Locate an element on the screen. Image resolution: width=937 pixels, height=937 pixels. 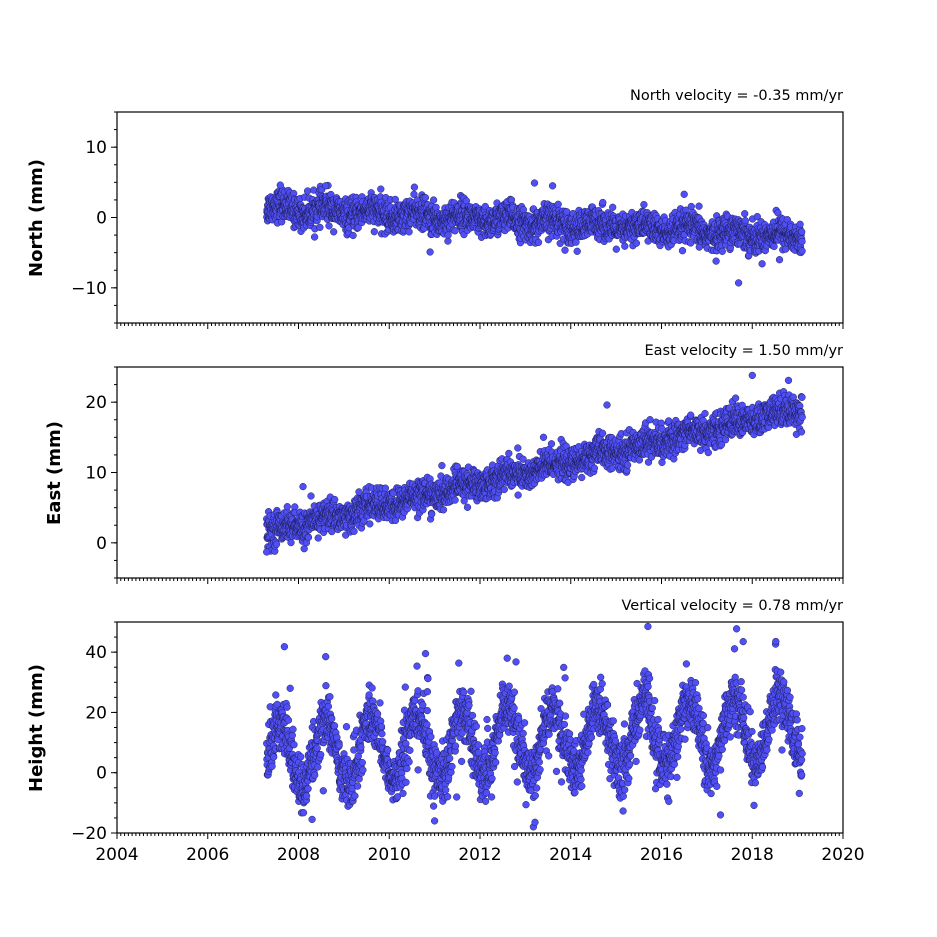
north-velocity-title: North velocity = -0.35 mm/yr is located at coordinates (736, 96).